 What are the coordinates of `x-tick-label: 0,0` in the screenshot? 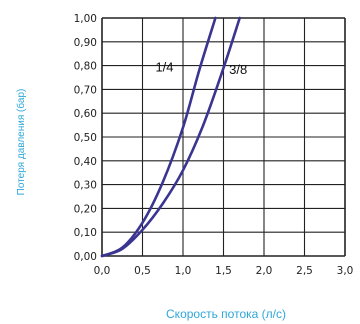 It's located at (102, 271).